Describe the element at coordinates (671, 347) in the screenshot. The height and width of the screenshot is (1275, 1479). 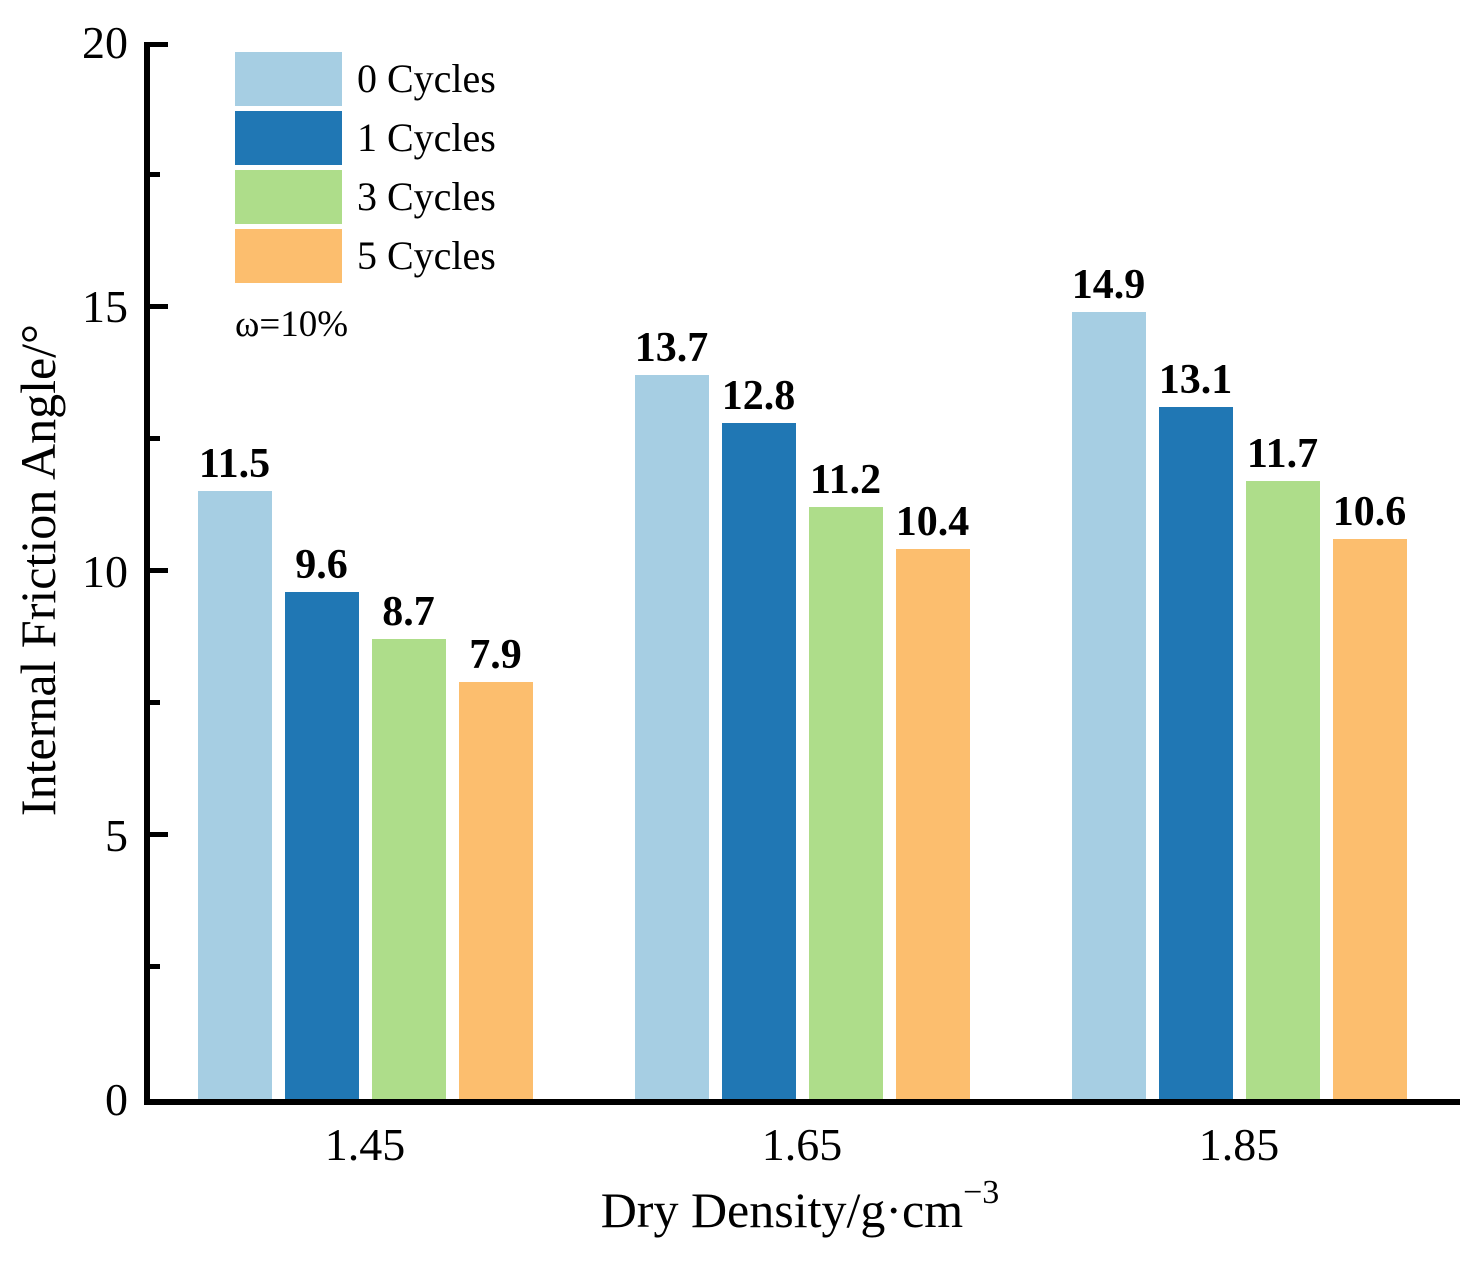
I see `bar-value-label: 13.7` at that location.